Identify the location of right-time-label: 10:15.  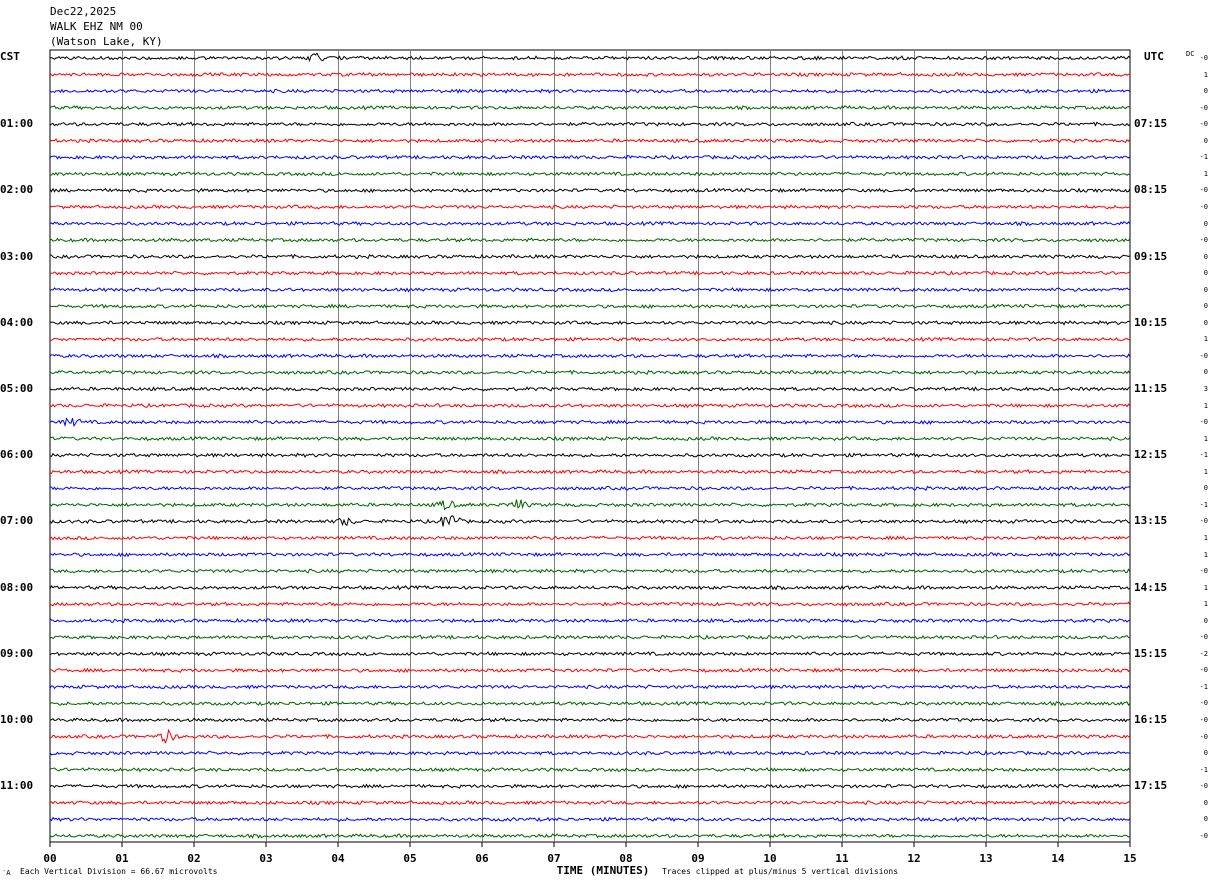
(1151, 322).